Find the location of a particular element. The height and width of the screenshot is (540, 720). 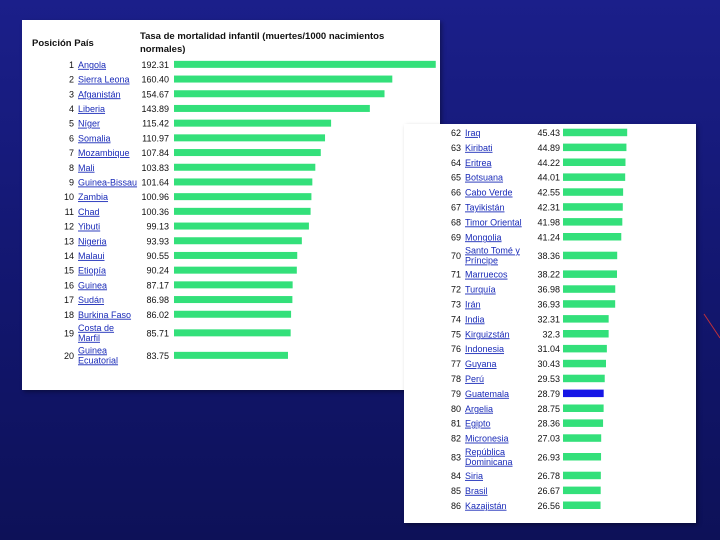

country-link: Sudán is located at coordinates (91, 300).